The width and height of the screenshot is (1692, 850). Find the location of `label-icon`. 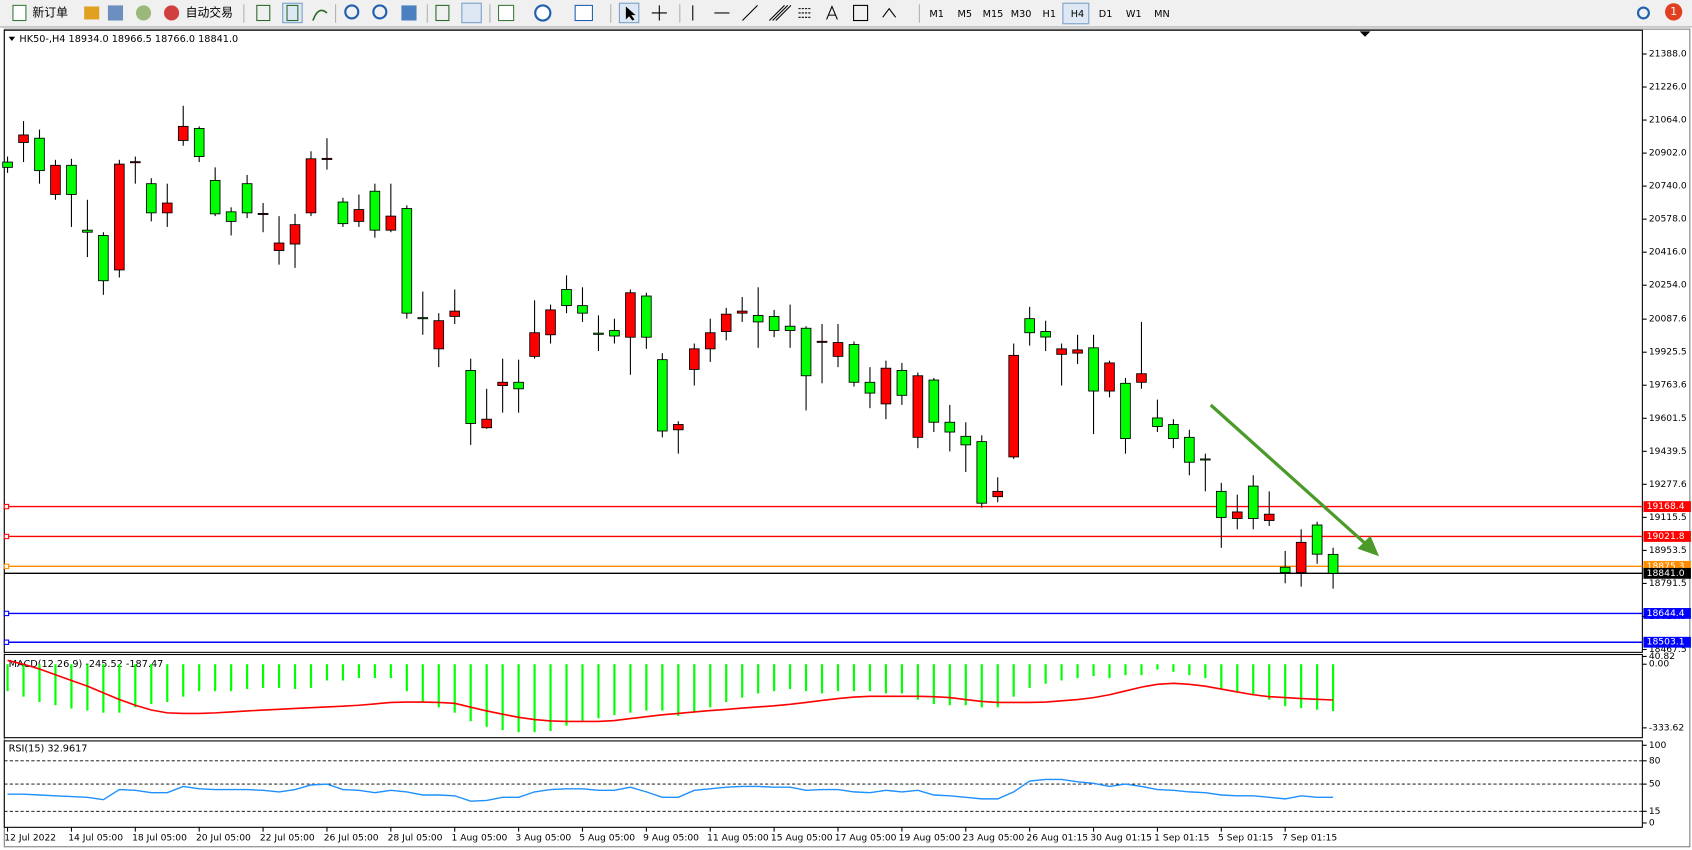

label-icon is located at coordinates (861, 13).